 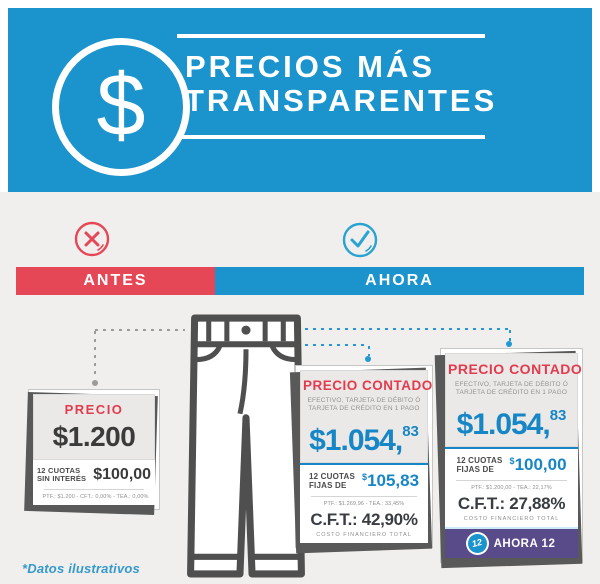 I want to click on connector-blue2-dot, so click(x=368, y=359).